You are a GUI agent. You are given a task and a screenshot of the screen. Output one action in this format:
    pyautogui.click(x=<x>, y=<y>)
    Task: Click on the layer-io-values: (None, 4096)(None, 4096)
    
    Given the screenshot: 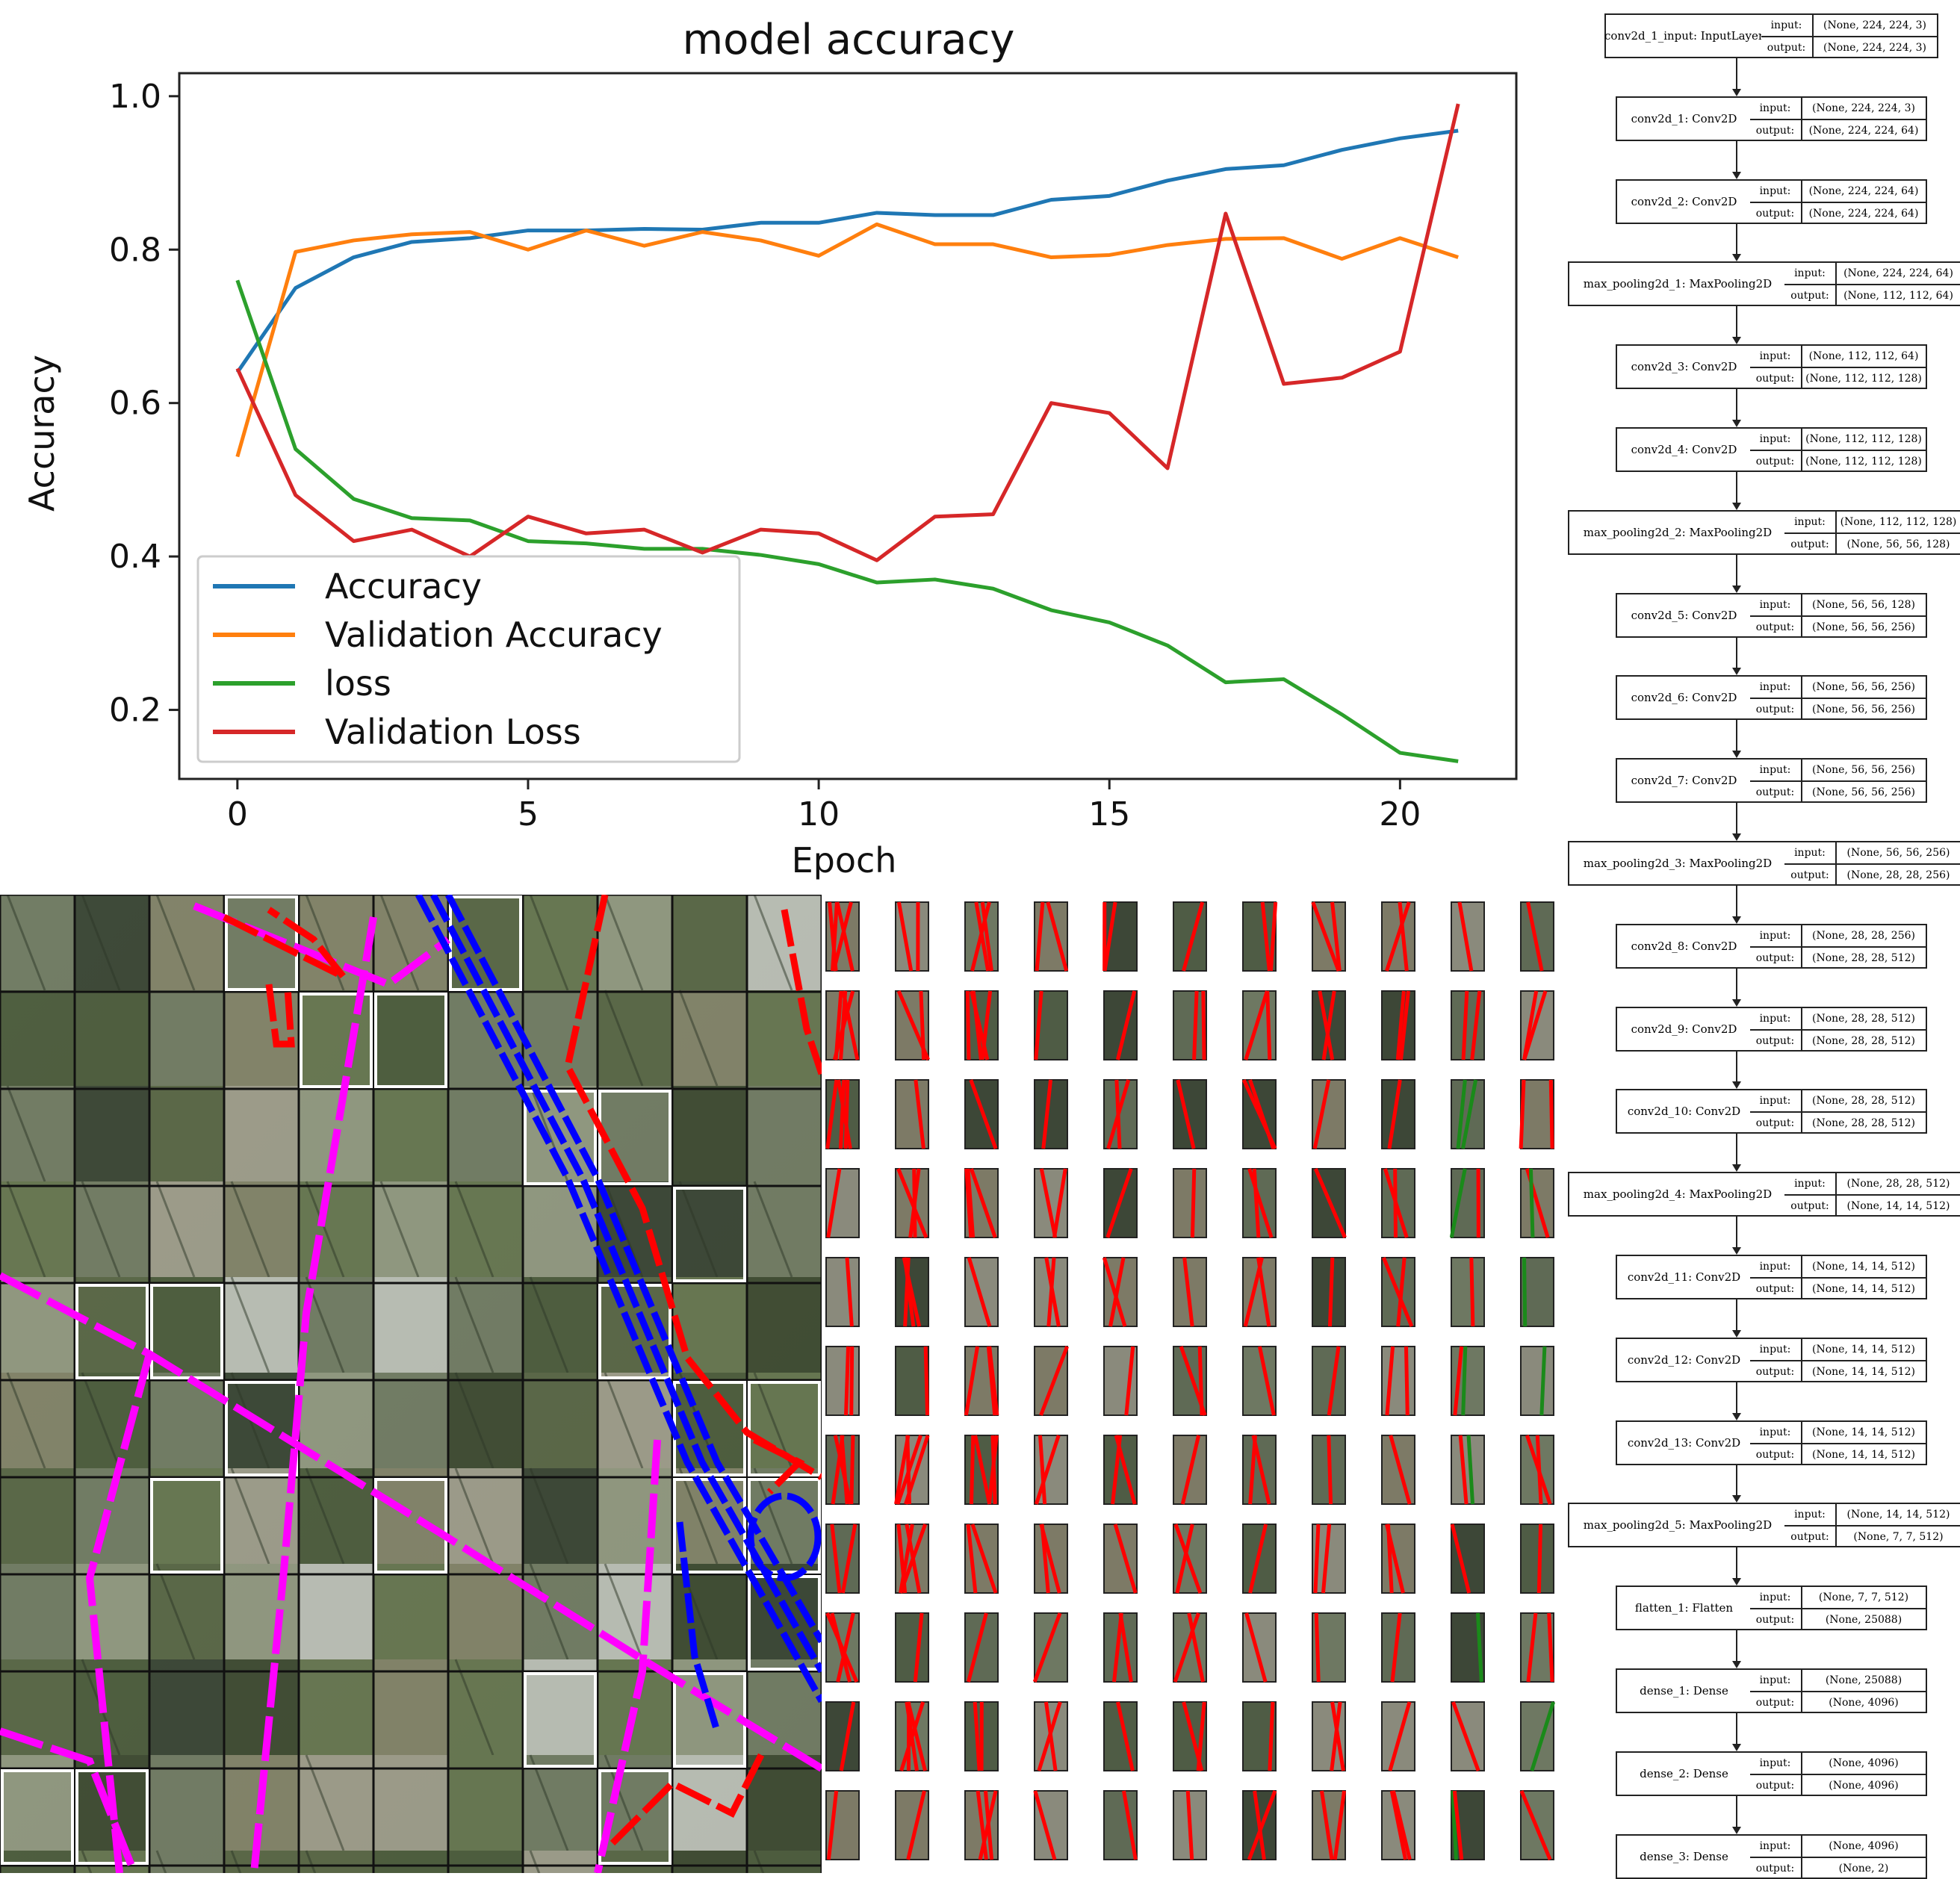 What is the action you would take?
    pyautogui.click(x=1865, y=1773)
    